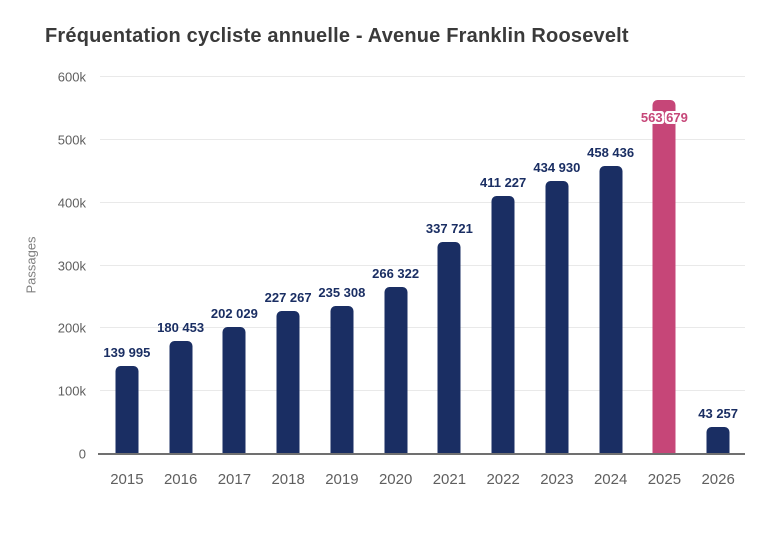  I want to click on value-label-2020: 266 322, so click(396, 273).